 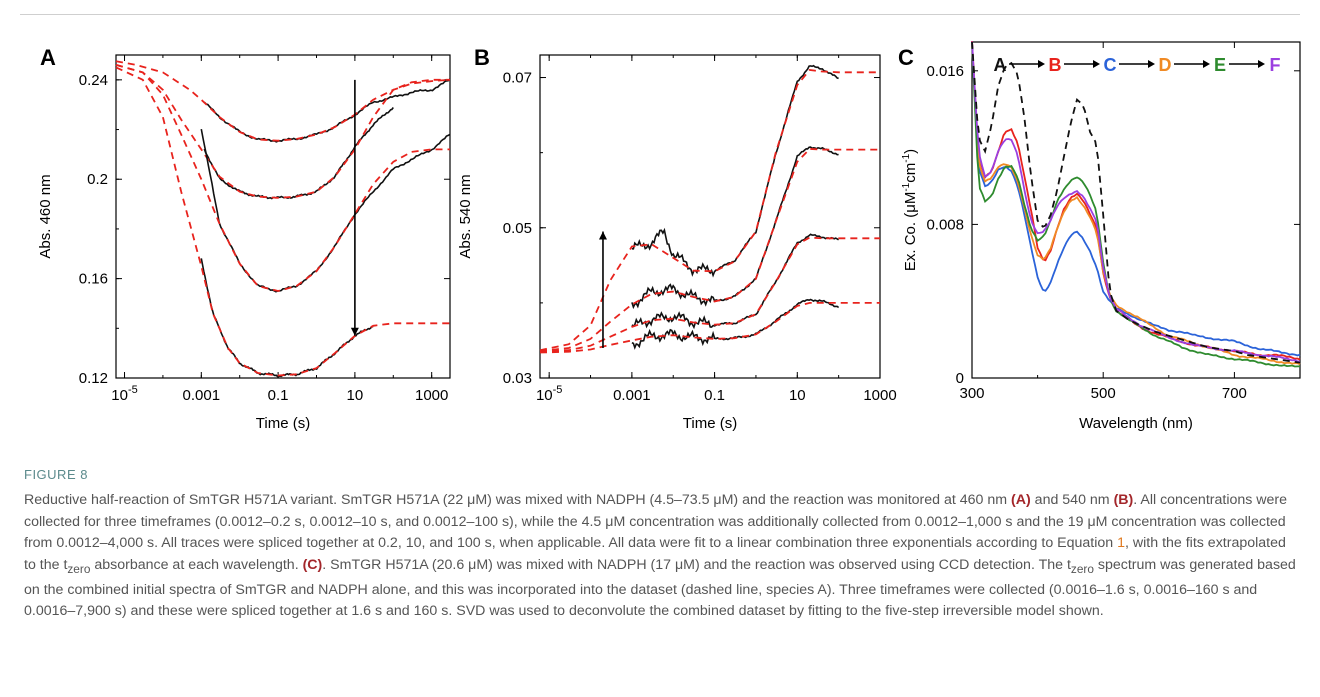 What do you see at coordinates (1275, 65) in the screenshot?
I see `scheme-species-f: F` at bounding box center [1275, 65].